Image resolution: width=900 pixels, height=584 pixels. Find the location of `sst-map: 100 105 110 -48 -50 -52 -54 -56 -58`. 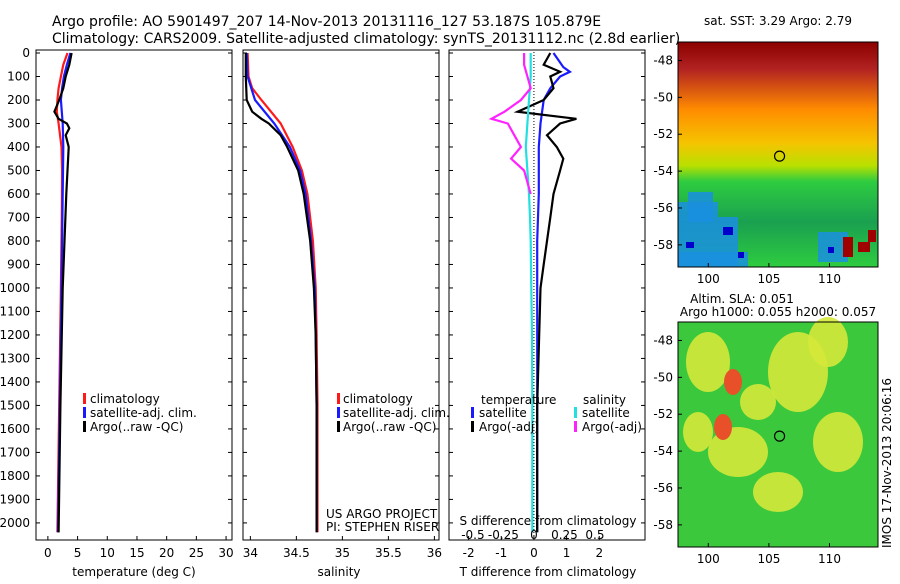

sst-map: 100 105 110 -48 -50 -52 -54 -56 -58 is located at coordinates (766, 163).